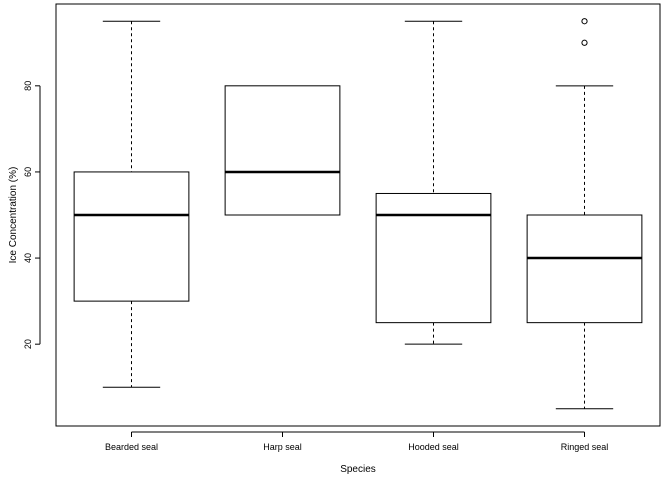 Image resolution: width=668 pixels, height=477 pixels. What do you see at coordinates (131, 447) in the screenshot?
I see `x-tick-label: Bearded seal` at bounding box center [131, 447].